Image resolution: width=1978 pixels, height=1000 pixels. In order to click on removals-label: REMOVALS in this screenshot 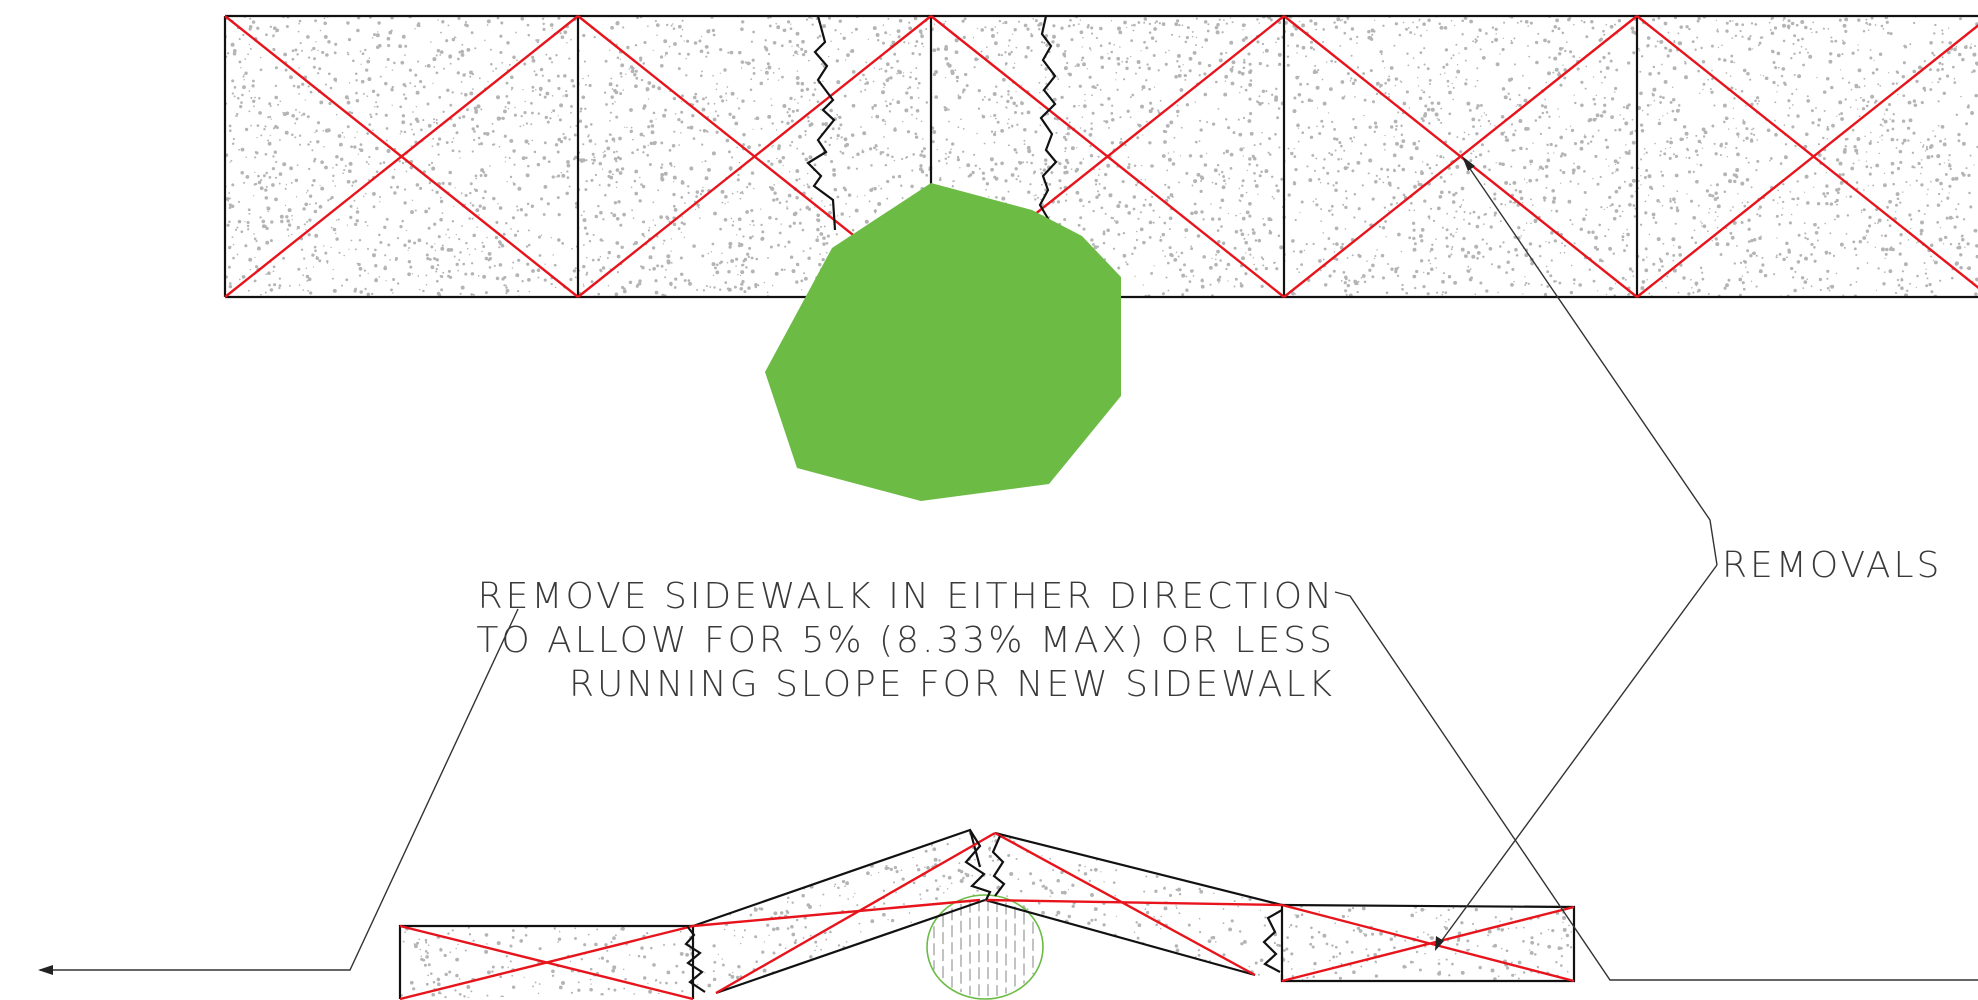, I will do `click(1832, 565)`.